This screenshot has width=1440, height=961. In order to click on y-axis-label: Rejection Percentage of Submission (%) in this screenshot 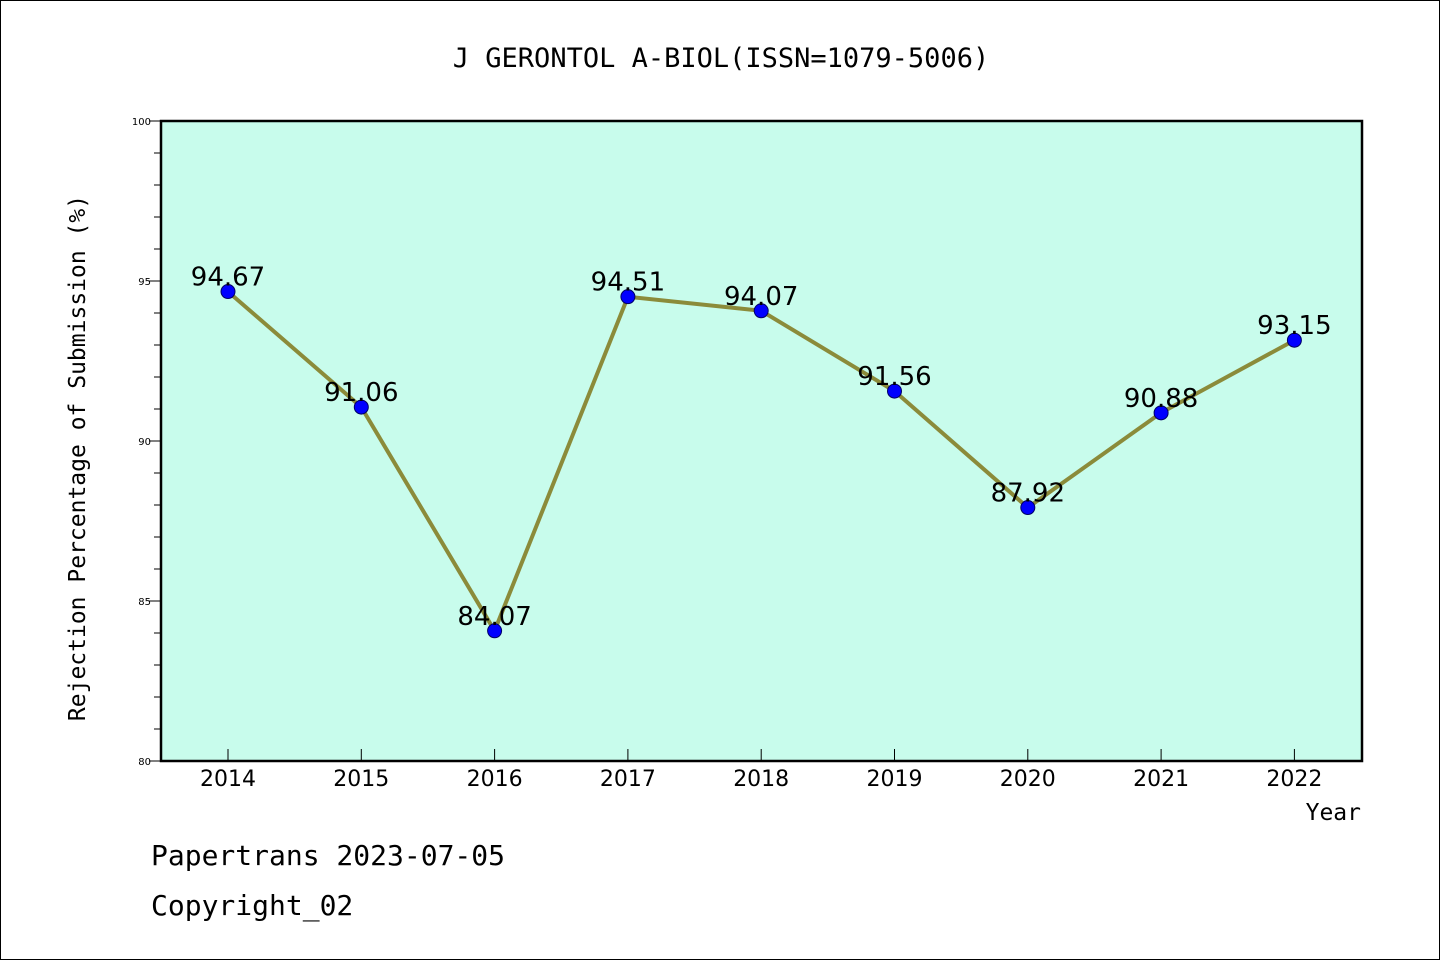, I will do `click(78, 458)`.